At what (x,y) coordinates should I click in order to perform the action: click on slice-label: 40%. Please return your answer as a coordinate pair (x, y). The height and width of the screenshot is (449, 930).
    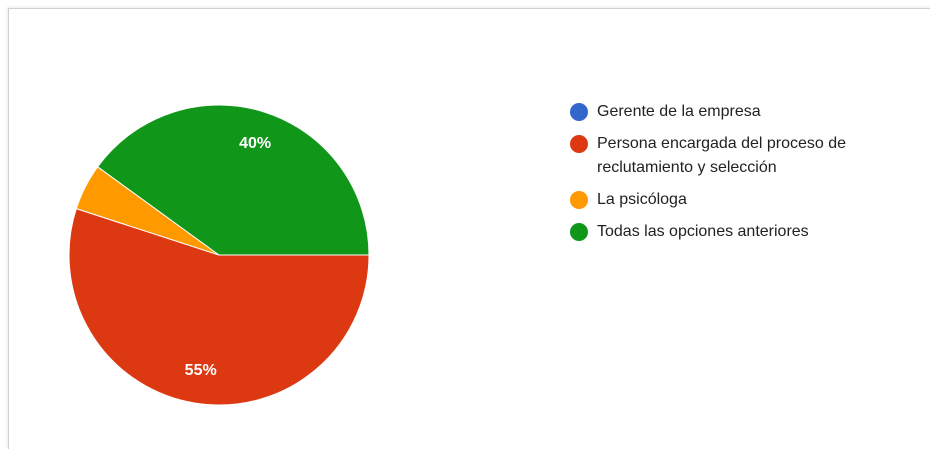
    Looking at the image, I should click on (255, 143).